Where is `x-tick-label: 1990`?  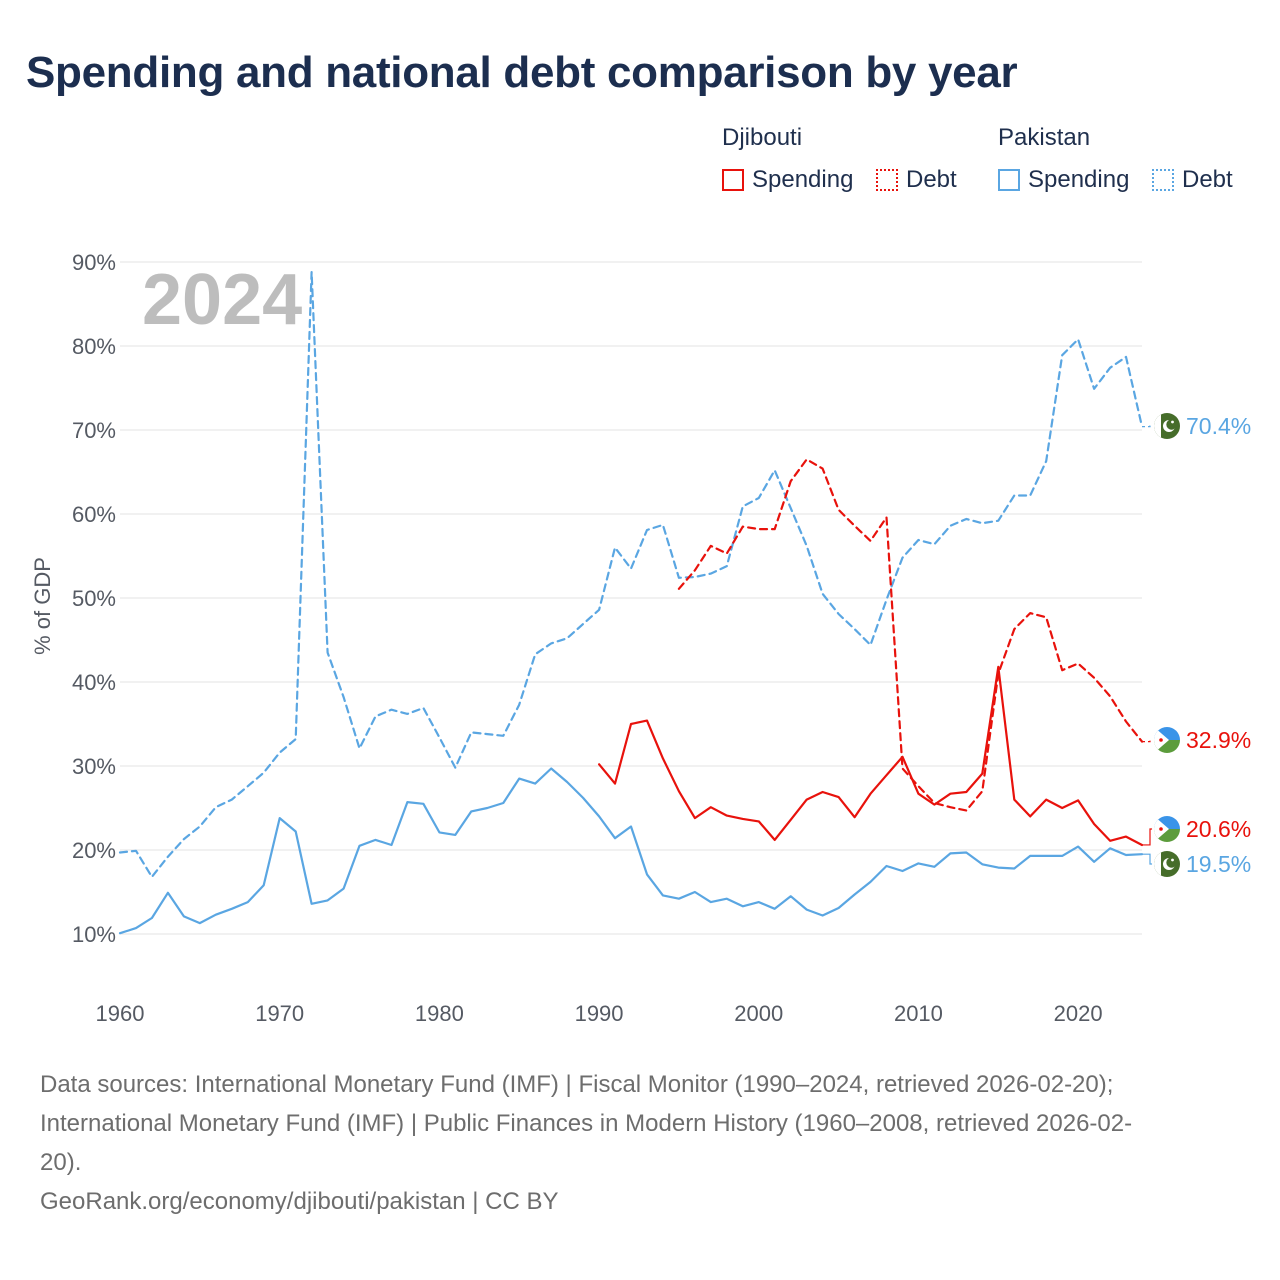
x-tick-label: 1990 is located at coordinates (599, 1013).